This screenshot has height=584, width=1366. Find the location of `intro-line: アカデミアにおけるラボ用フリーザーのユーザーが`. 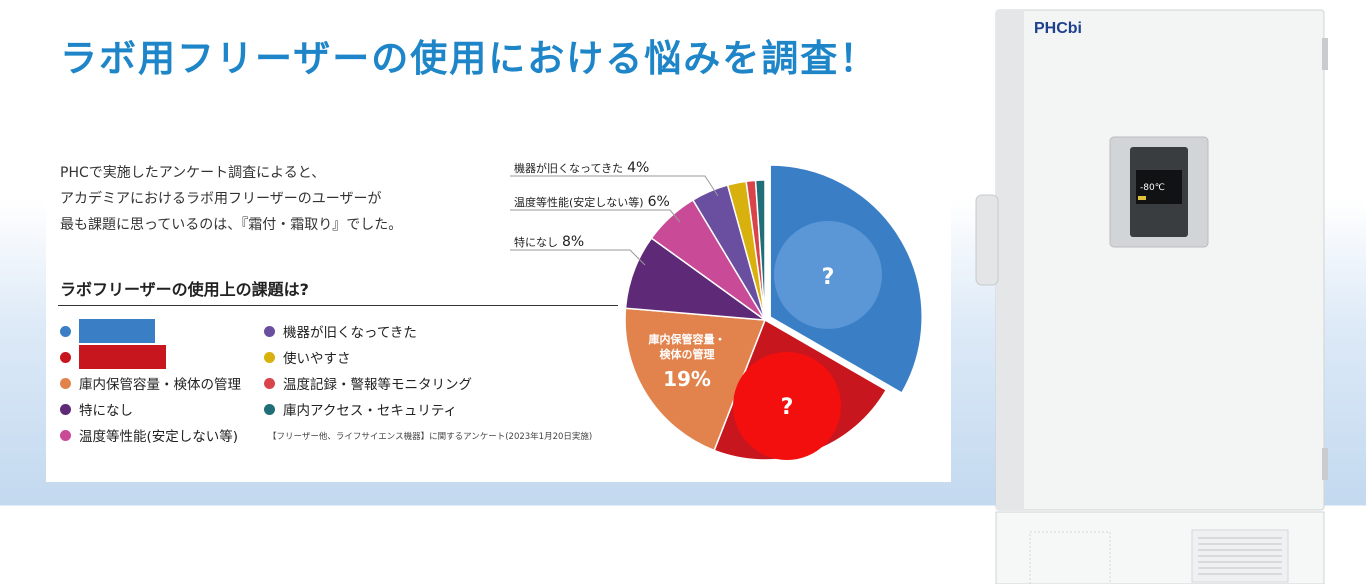

intro-line: アカデミアにおけるラボ用フリーザーのユーザーが is located at coordinates (221, 199).